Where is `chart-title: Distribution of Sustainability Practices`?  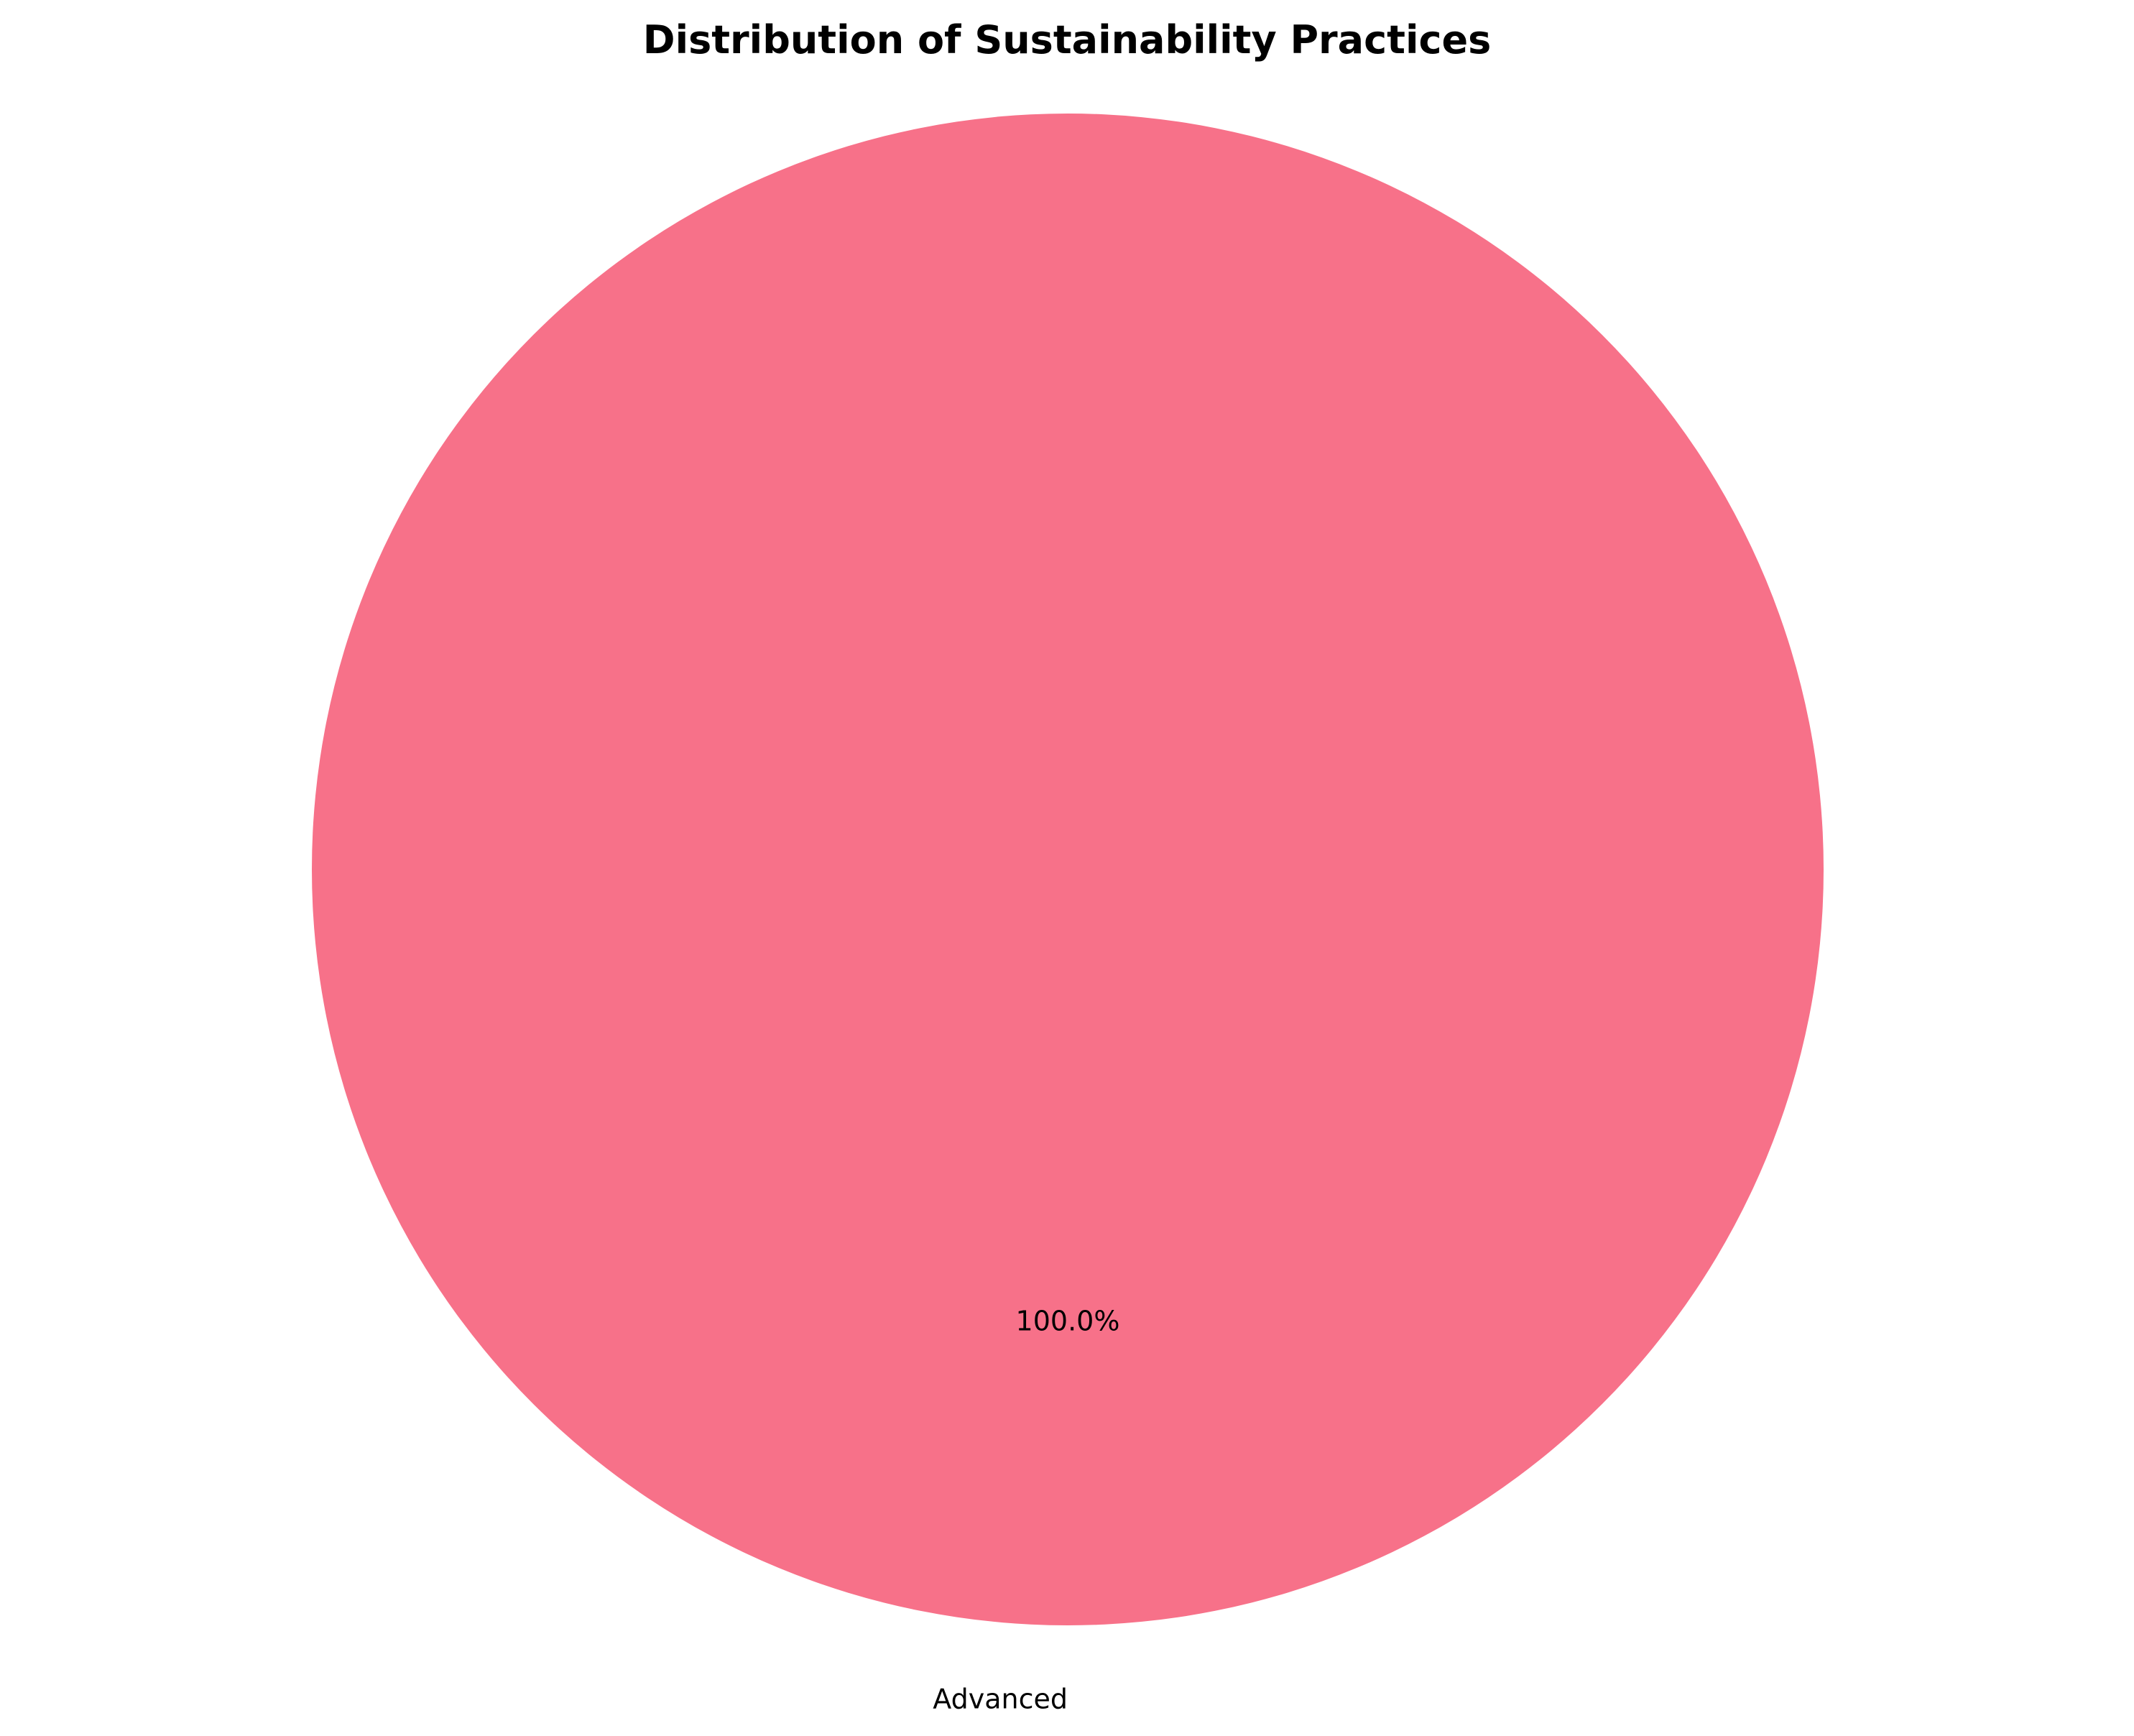 chart-title: Distribution of Sustainability Practices is located at coordinates (1067, 40).